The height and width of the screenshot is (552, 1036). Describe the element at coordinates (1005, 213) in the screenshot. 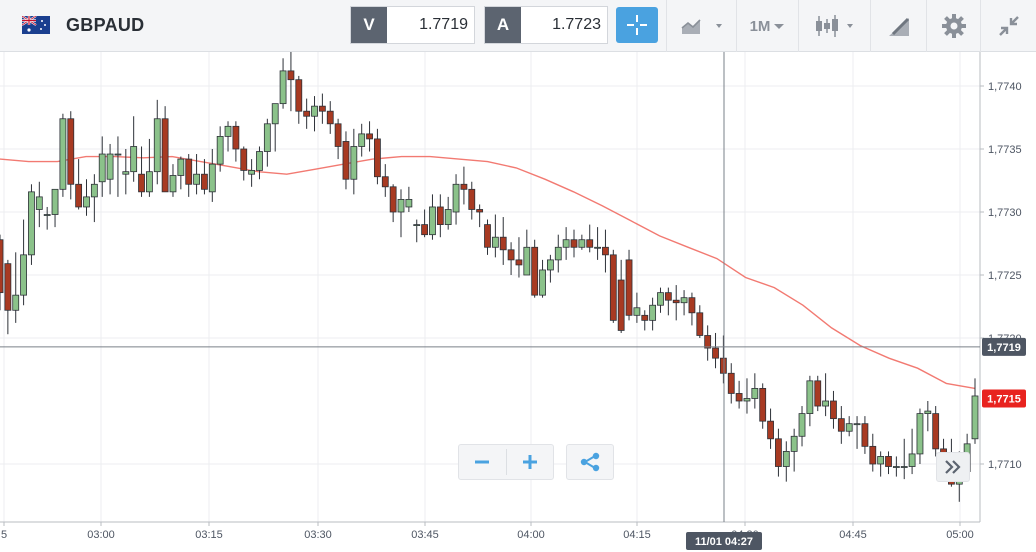

I see `y-tick-label: 1,7730` at that location.